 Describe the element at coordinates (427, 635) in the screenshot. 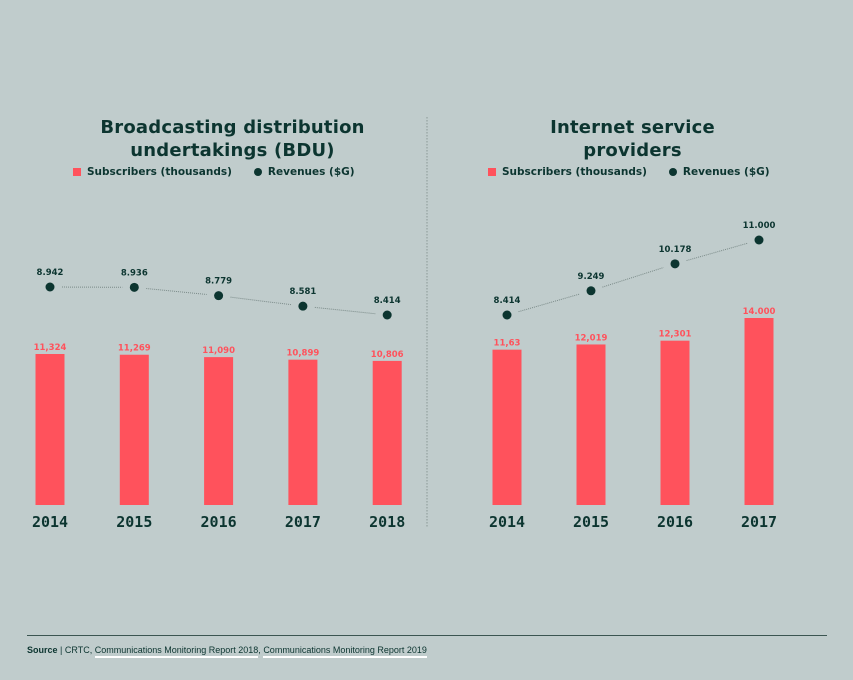

I see `footer-divider` at that location.